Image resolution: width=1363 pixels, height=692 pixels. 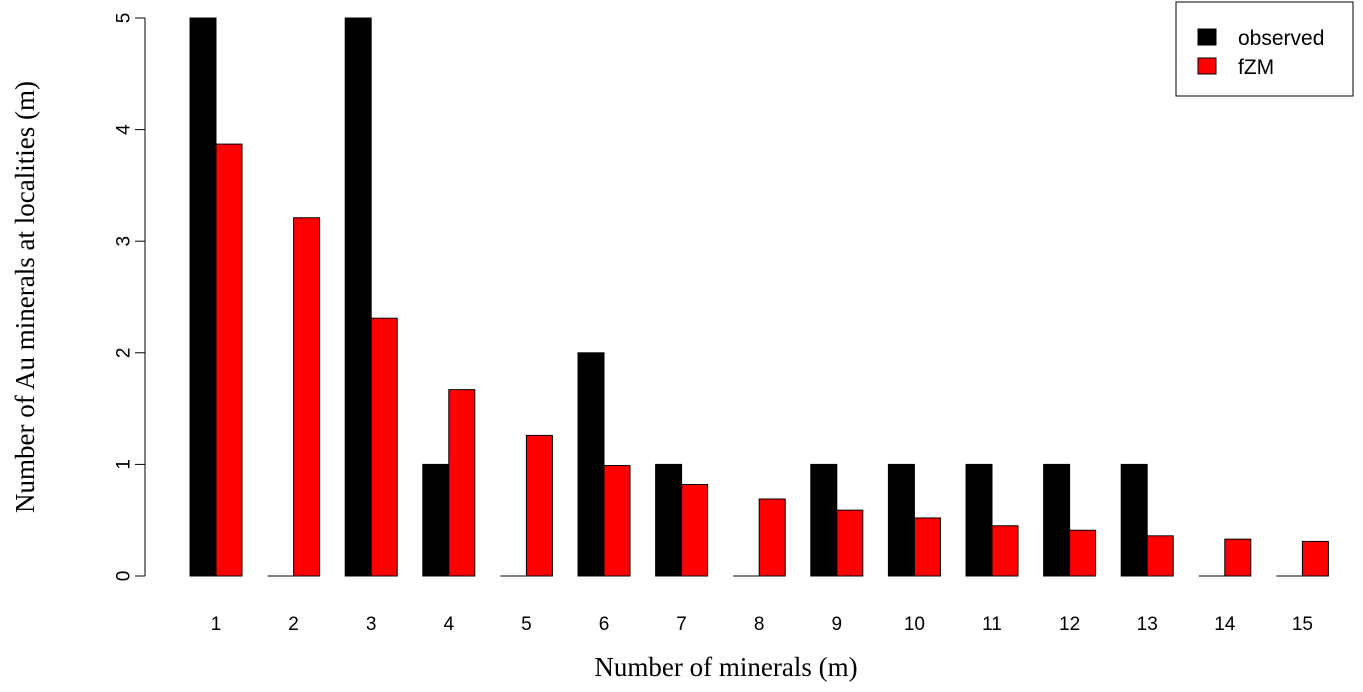 What do you see at coordinates (216, 624) in the screenshot?
I see `x-tick-label: 1` at bounding box center [216, 624].